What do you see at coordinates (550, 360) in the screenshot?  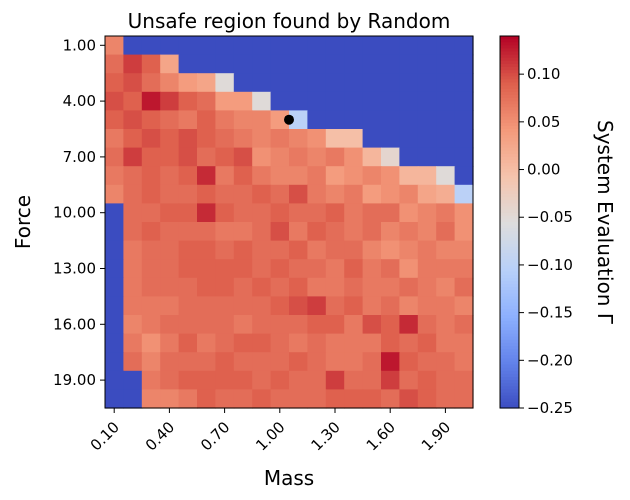 I see `colorbar-tick-label: −0.20` at bounding box center [550, 360].